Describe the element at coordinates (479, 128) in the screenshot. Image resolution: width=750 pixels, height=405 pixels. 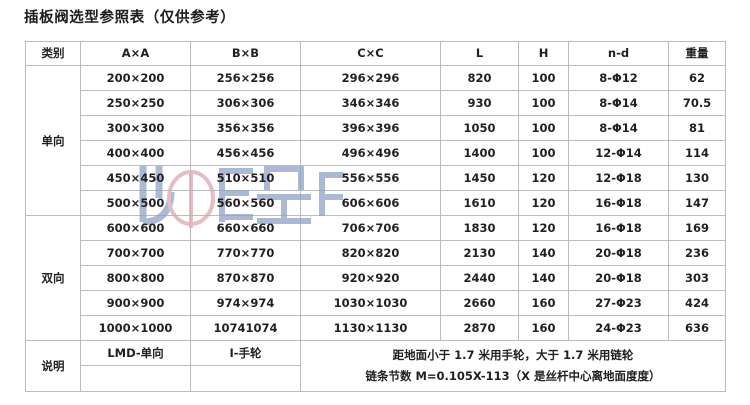
I see `cell-l: 1050` at that location.